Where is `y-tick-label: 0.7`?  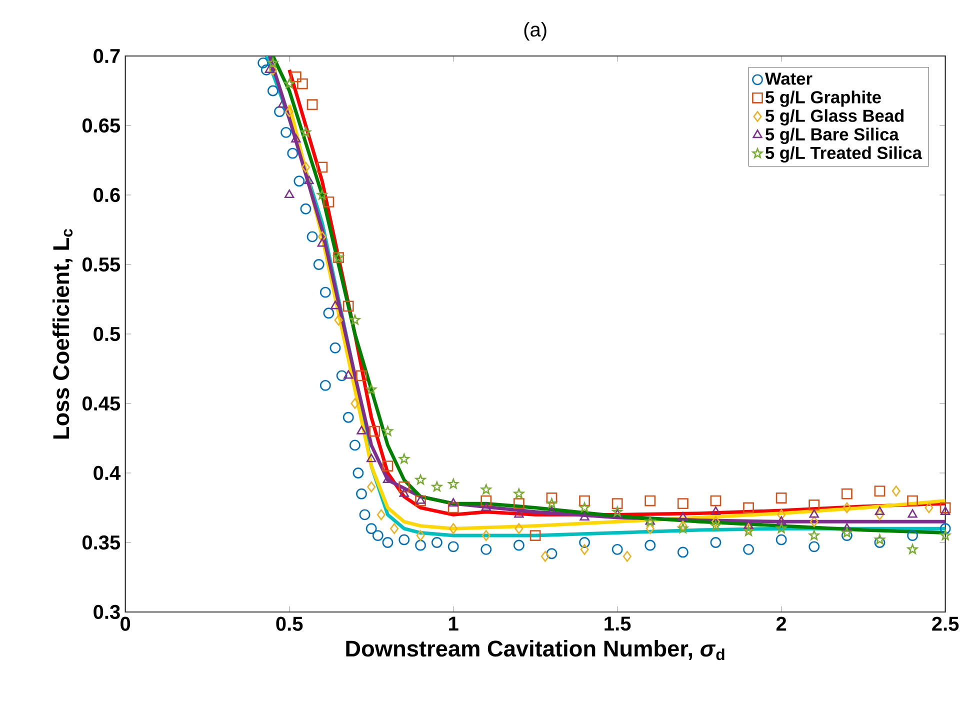 y-tick-label: 0.7 is located at coordinates (107, 56).